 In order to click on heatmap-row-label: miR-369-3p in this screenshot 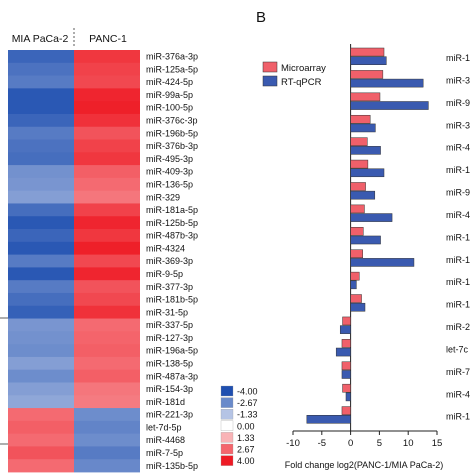, I will do `click(169, 261)`.